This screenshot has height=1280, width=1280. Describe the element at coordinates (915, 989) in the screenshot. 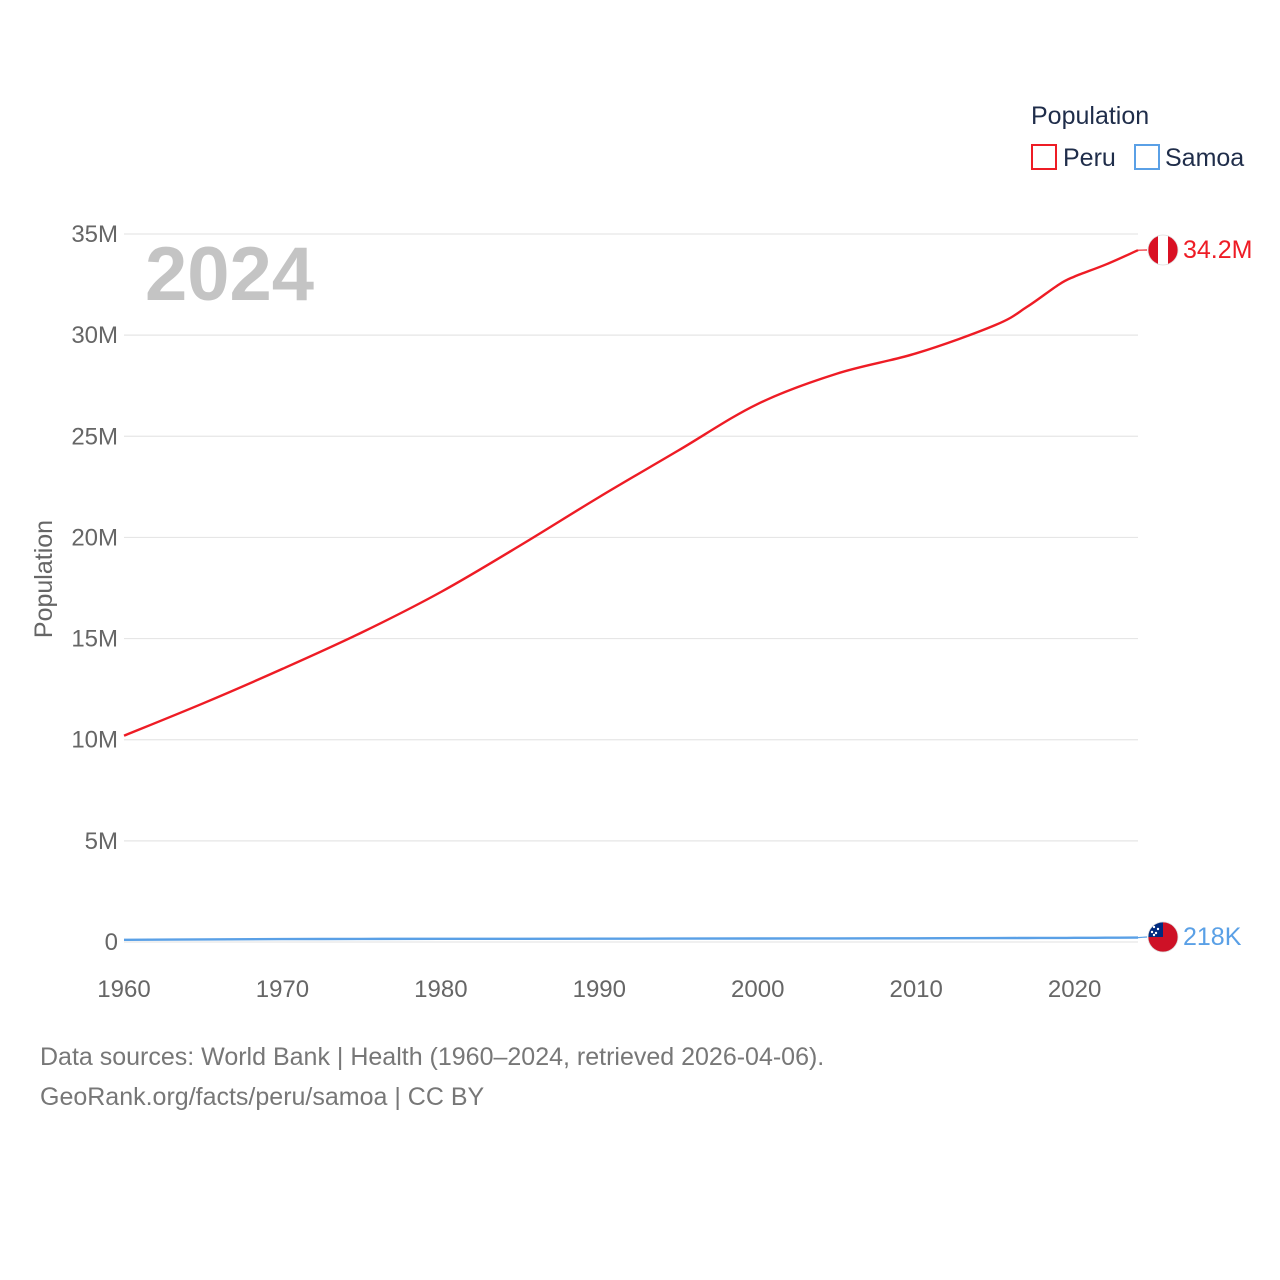

I see `x-tick-label: 2010` at that location.